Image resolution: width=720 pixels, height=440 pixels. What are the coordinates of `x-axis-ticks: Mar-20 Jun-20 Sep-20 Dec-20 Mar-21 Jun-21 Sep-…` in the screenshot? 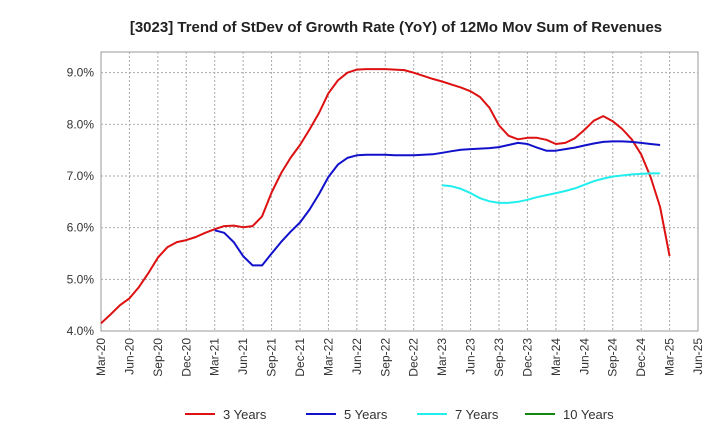 It's located at (399, 357).